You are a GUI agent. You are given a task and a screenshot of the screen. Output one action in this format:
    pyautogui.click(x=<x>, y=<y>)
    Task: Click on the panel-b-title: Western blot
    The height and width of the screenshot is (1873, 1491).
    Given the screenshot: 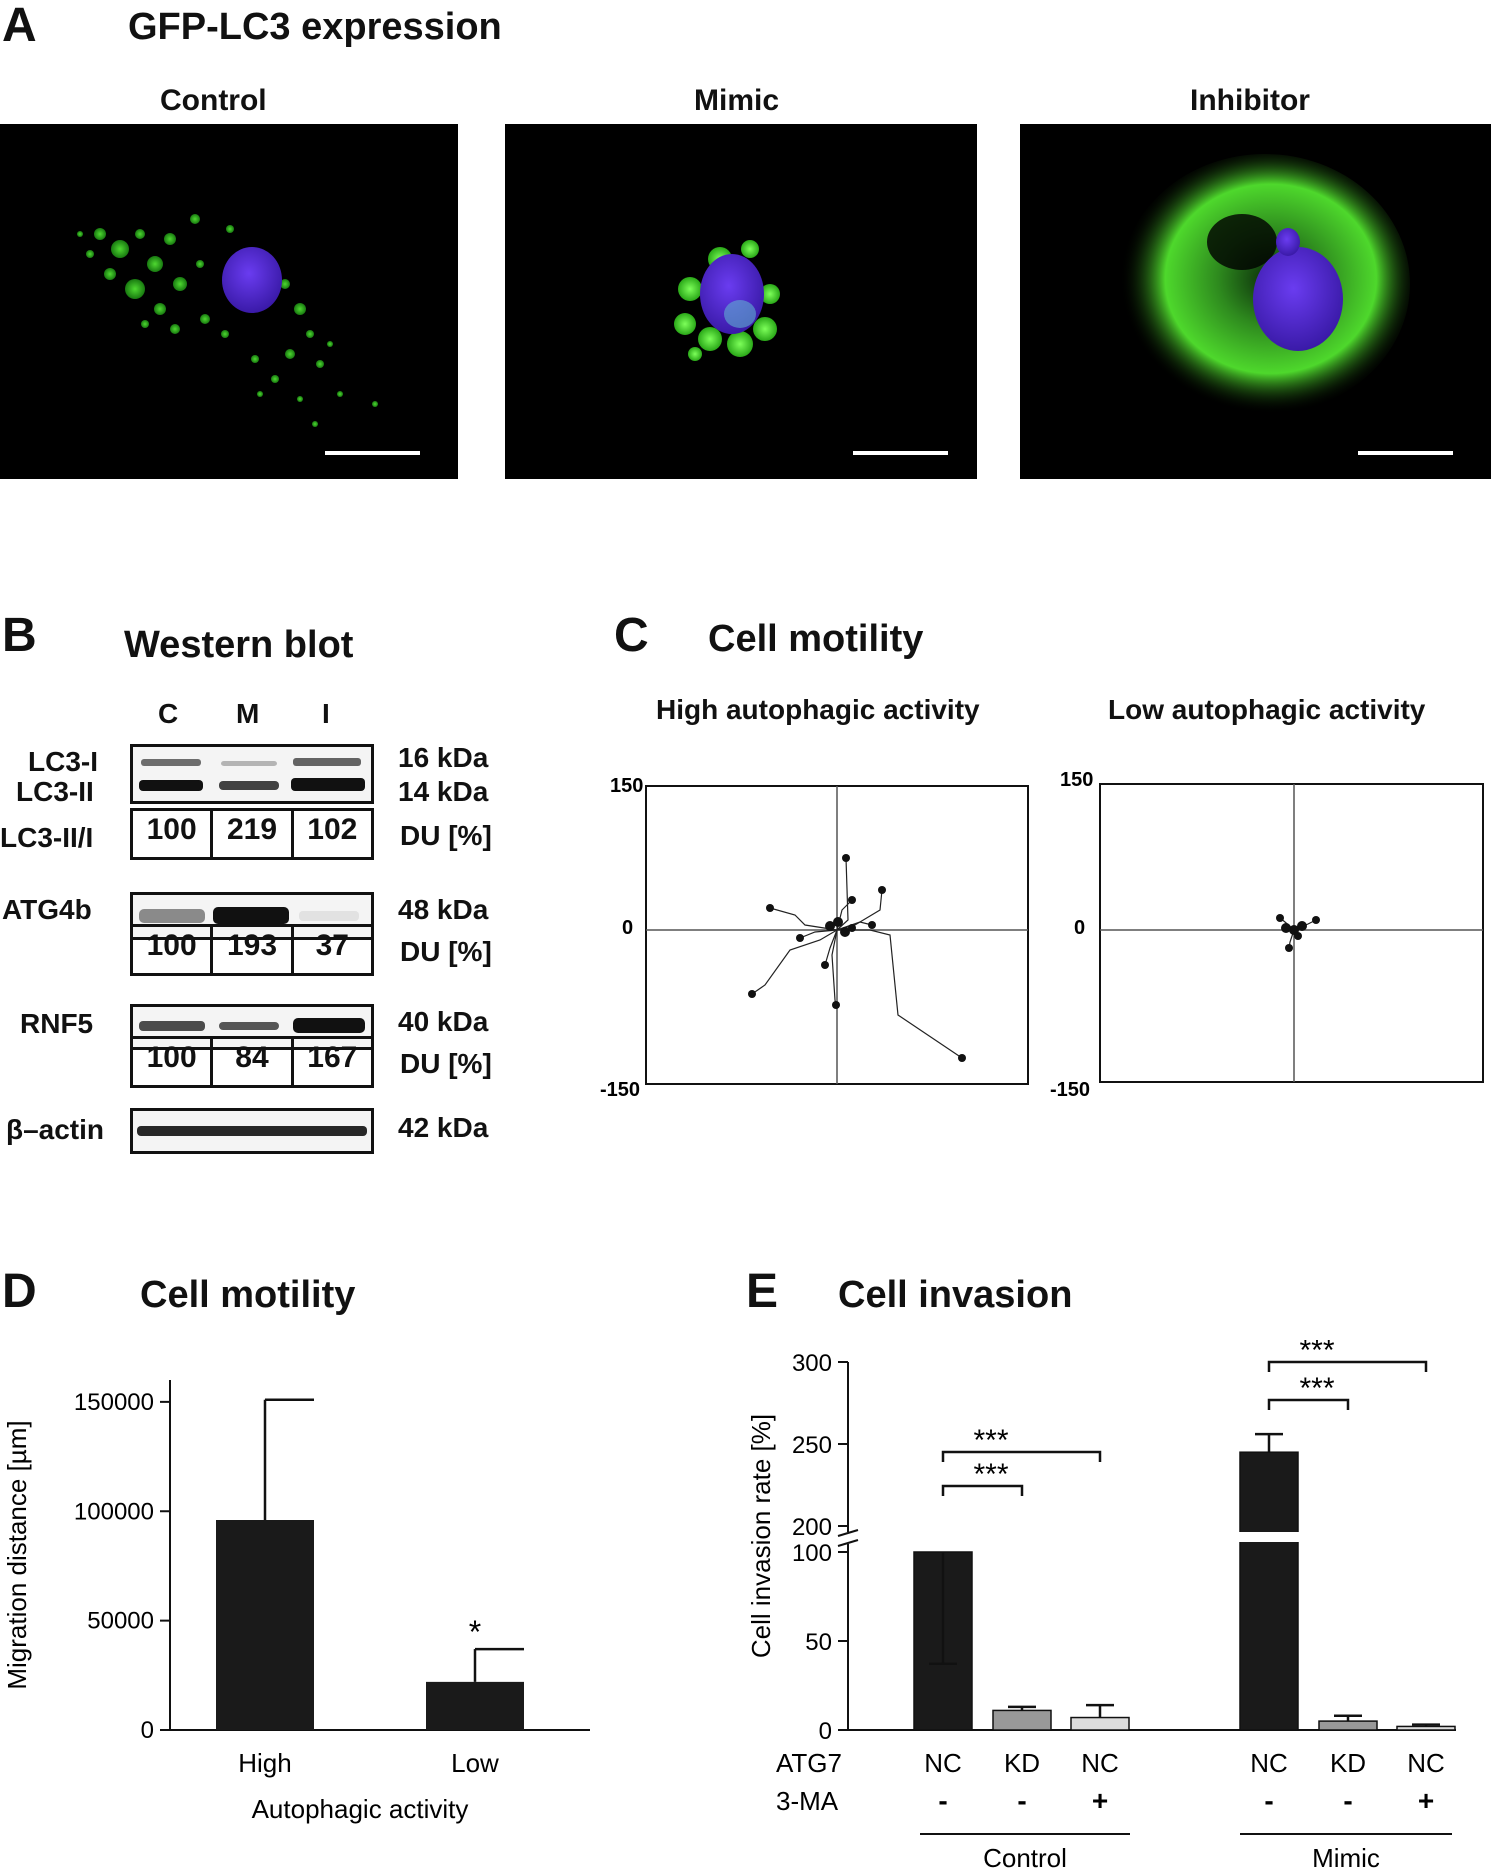 What is the action you would take?
    pyautogui.click(x=239, y=645)
    